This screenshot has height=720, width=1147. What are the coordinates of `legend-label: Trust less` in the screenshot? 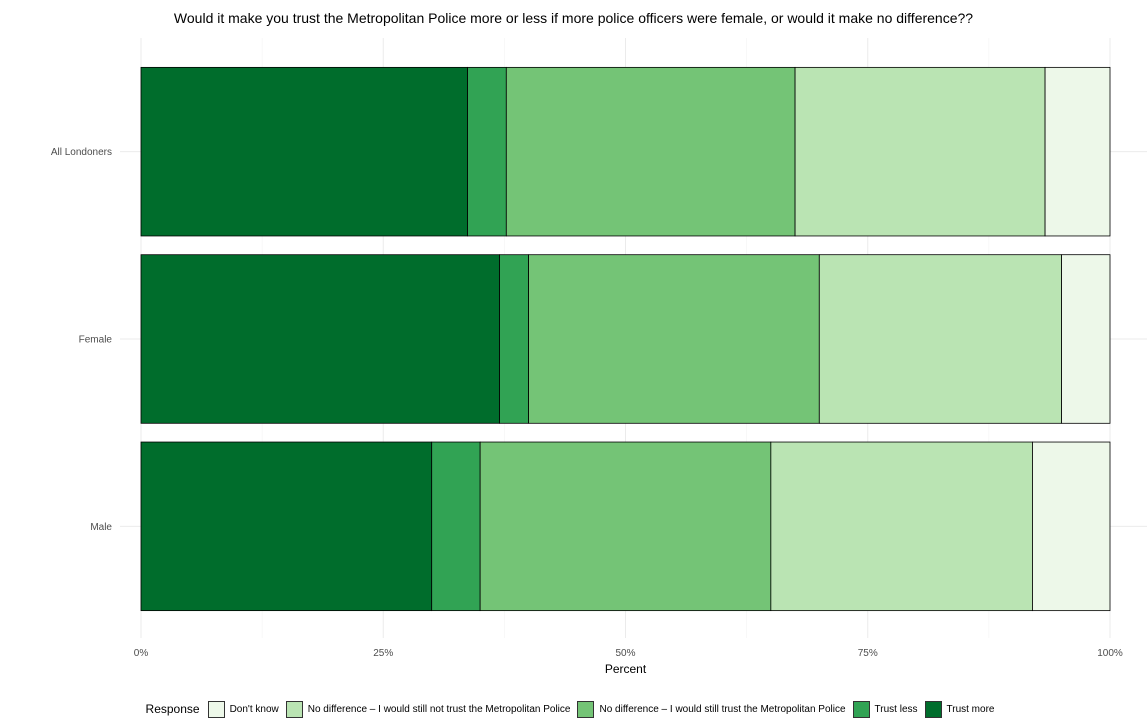 It's located at (896, 709).